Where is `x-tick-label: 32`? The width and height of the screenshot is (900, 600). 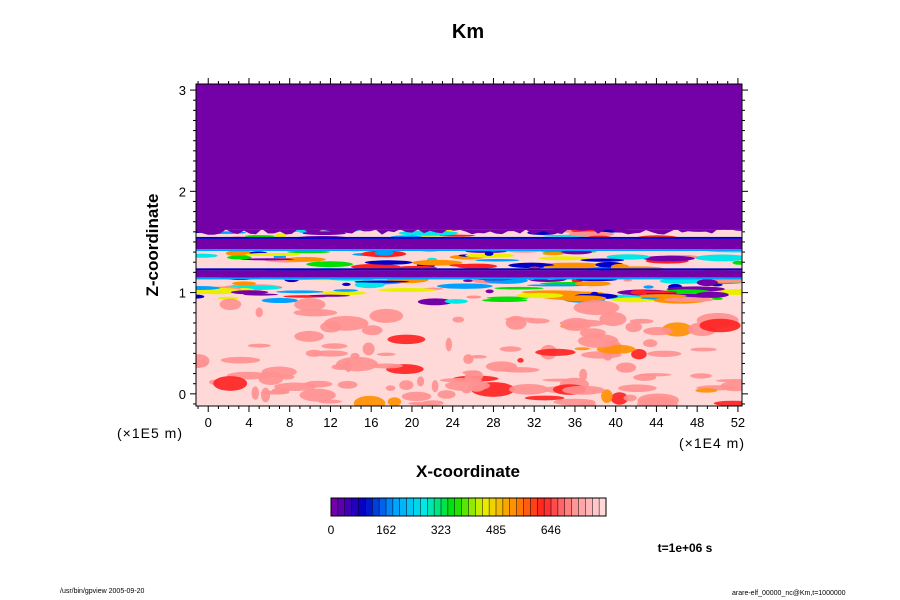
x-tick-label: 32 is located at coordinates (534, 422).